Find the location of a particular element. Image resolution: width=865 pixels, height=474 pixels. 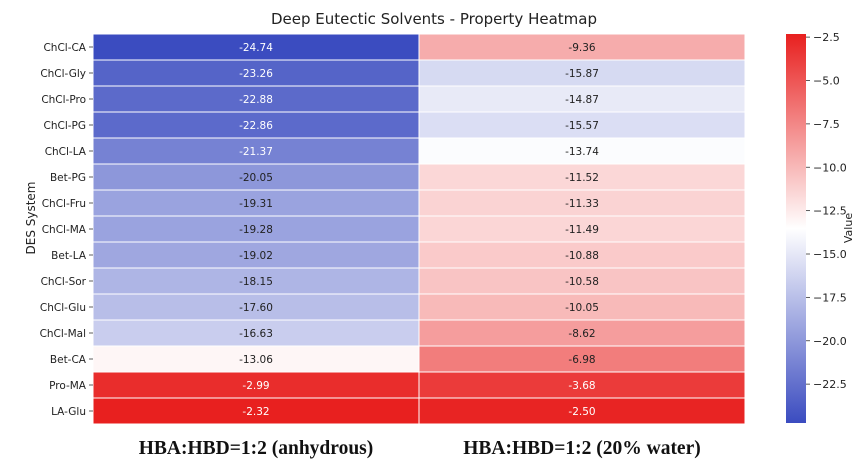

cell-value-label: -23.26 is located at coordinates (256, 74).